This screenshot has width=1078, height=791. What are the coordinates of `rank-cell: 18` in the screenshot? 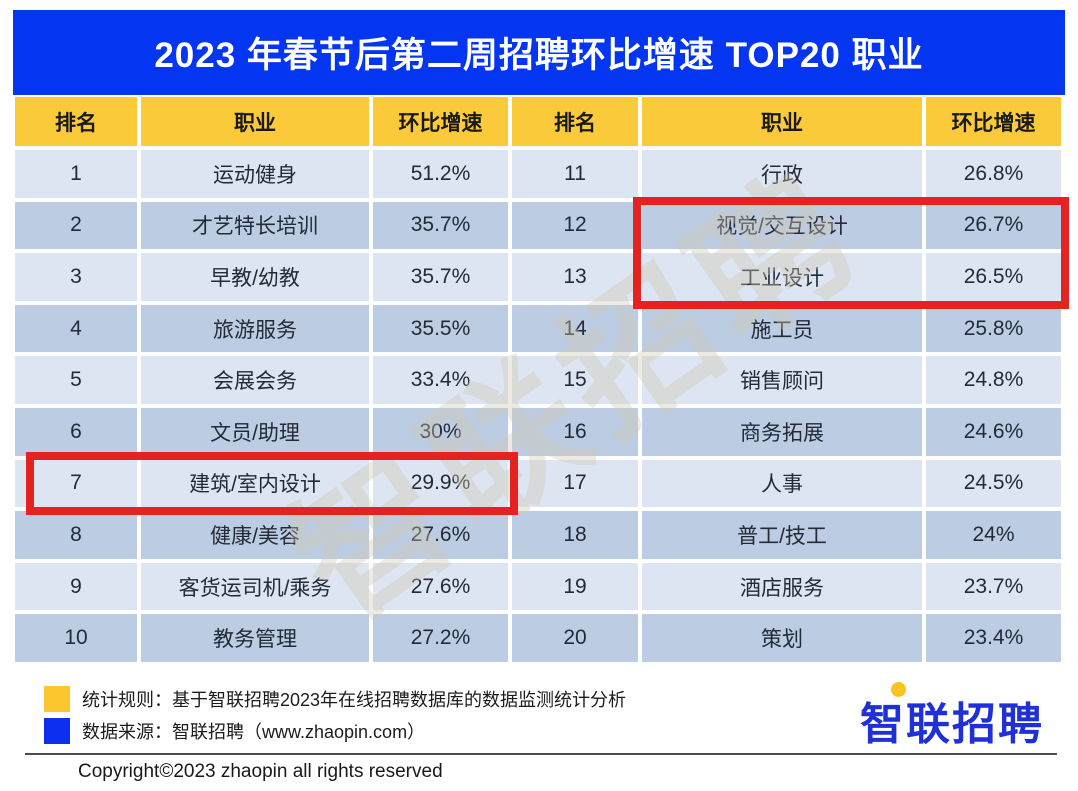 It's located at (575, 535).